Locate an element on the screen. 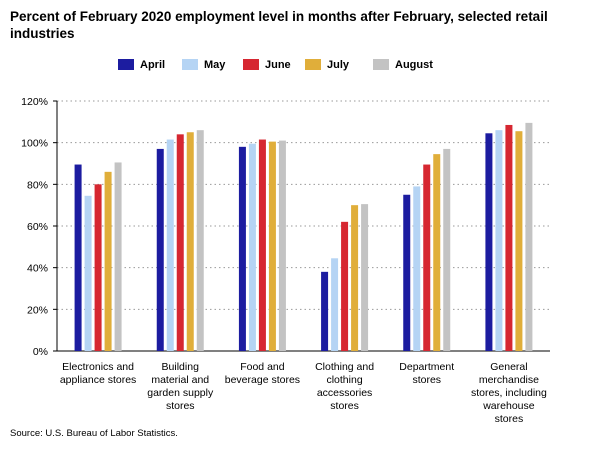 The height and width of the screenshot is (460, 600). y-tick-label: 40% is located at coordinates (37, 269).